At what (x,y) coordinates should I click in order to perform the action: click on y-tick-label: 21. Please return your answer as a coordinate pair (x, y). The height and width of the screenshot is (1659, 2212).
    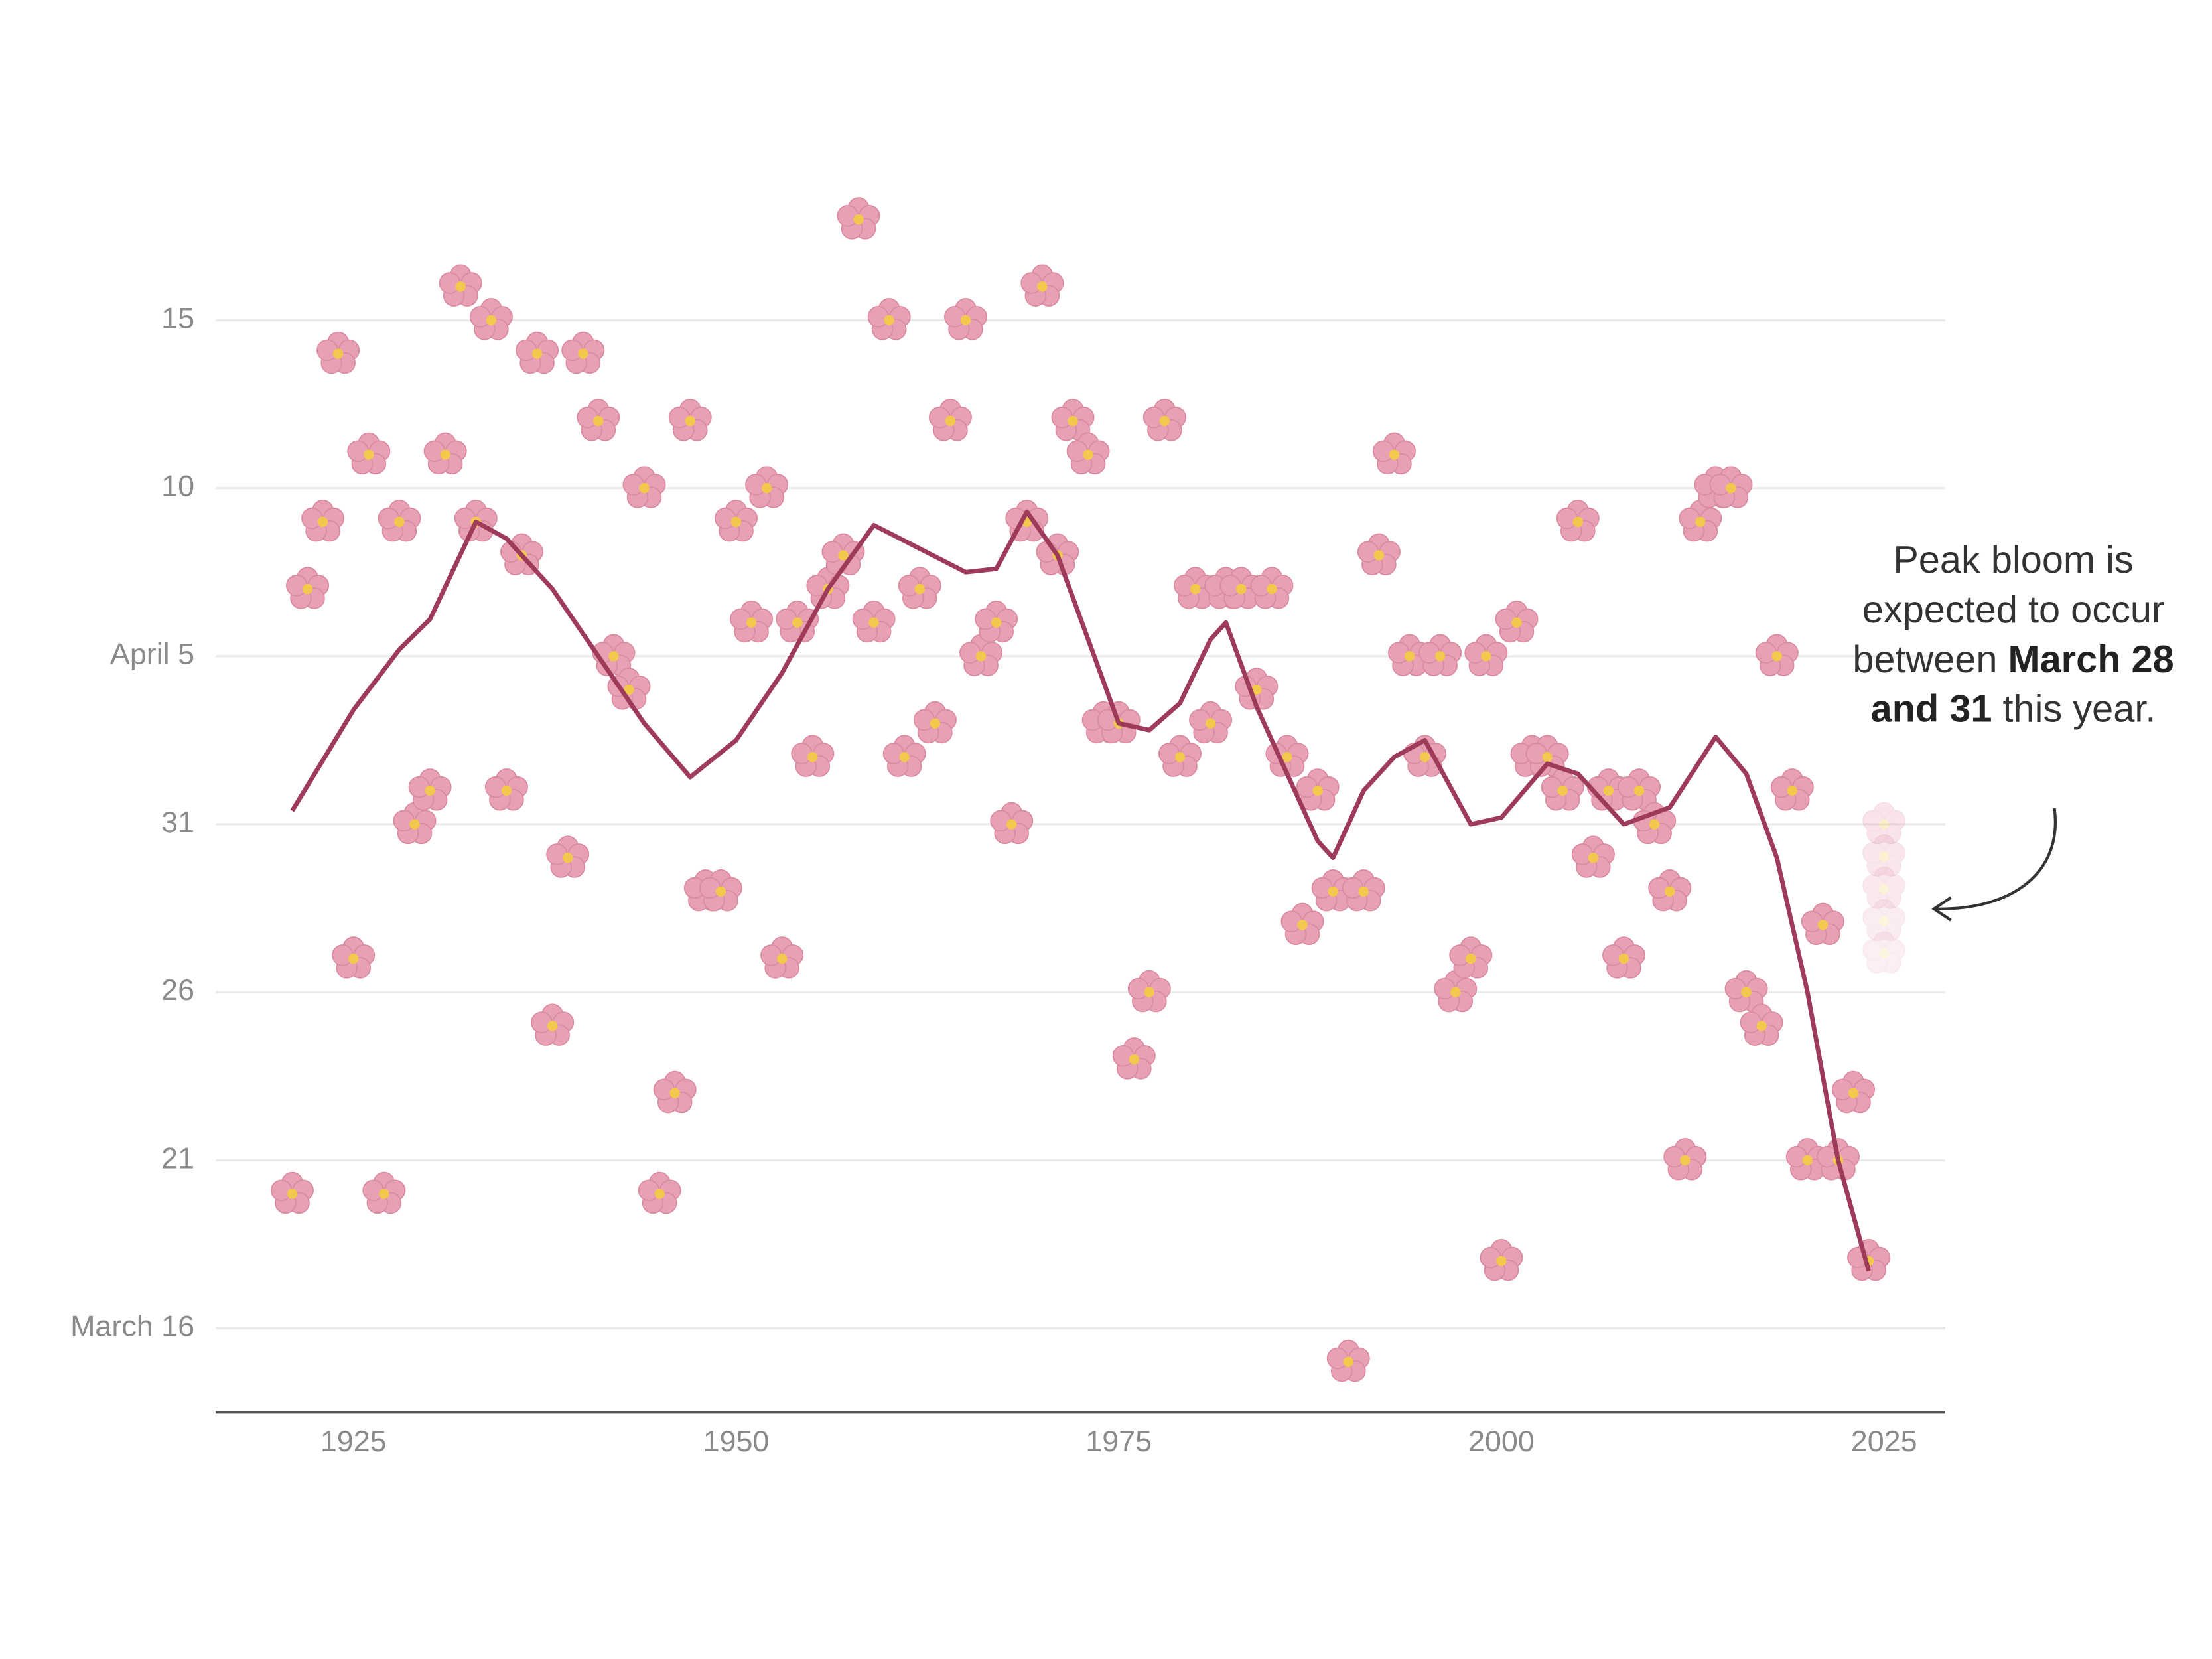
    Looking at the image, I should click on (177, 1158).